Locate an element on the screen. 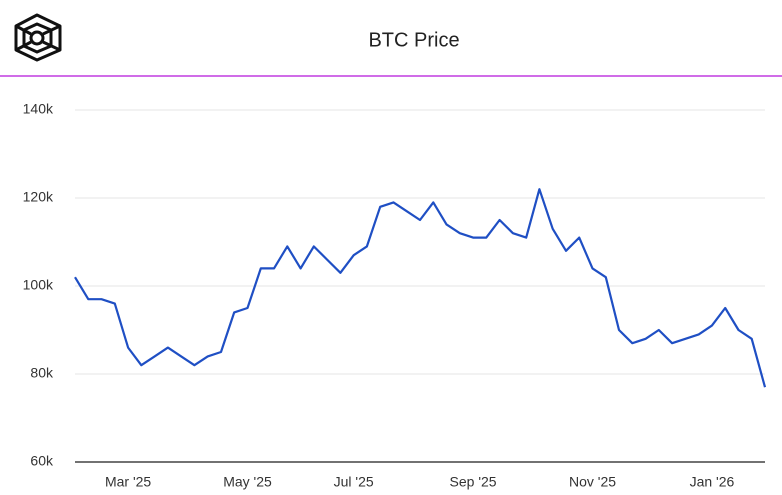 This screenshot has width=782, height=495. y-tick-label: 60k is located at coordinates (42, 461).